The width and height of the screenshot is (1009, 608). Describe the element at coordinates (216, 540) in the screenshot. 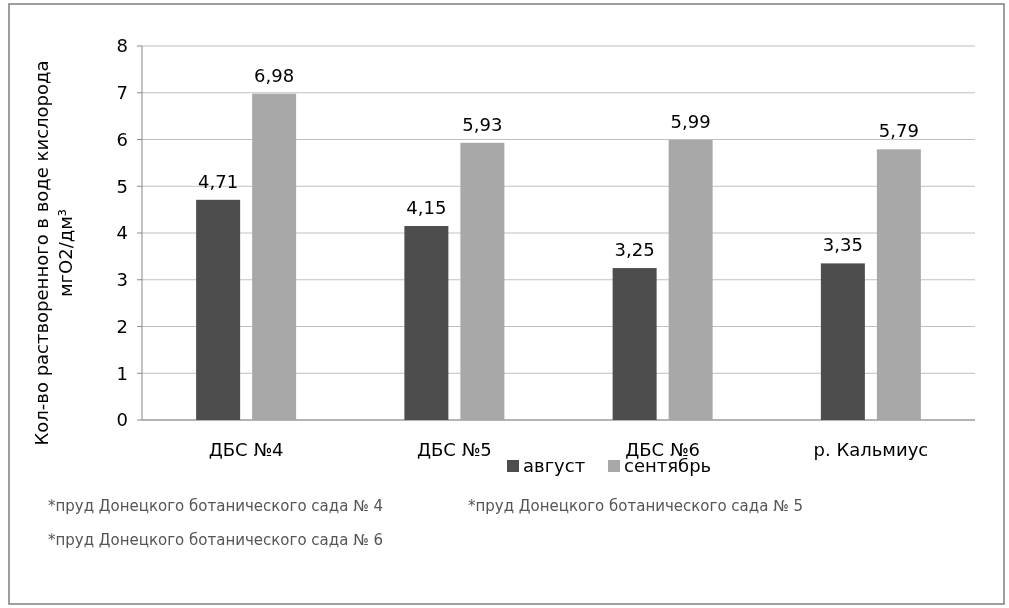

I see `text: *пруд Донецкого ботанического сада № 6` at that location.